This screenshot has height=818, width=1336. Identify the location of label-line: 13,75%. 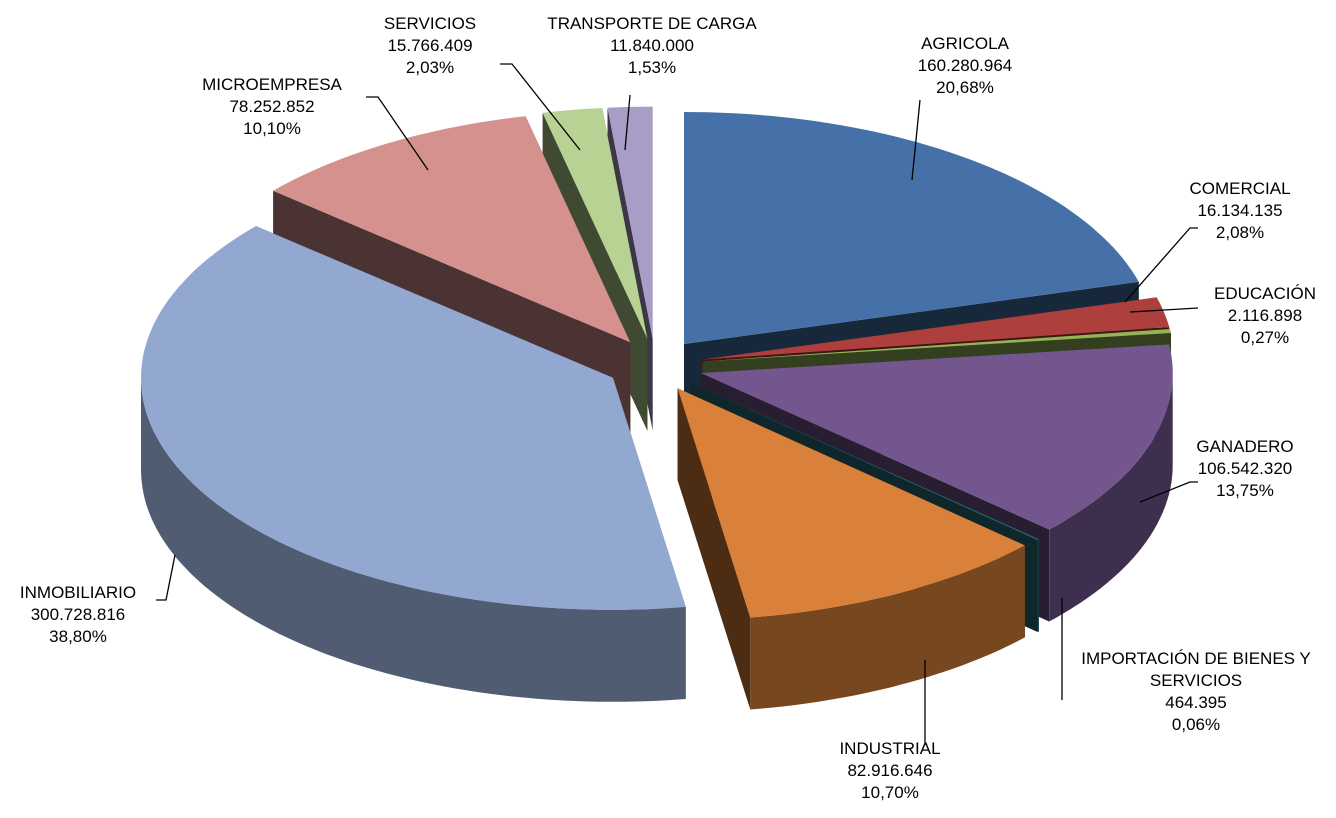
(1245, 490).